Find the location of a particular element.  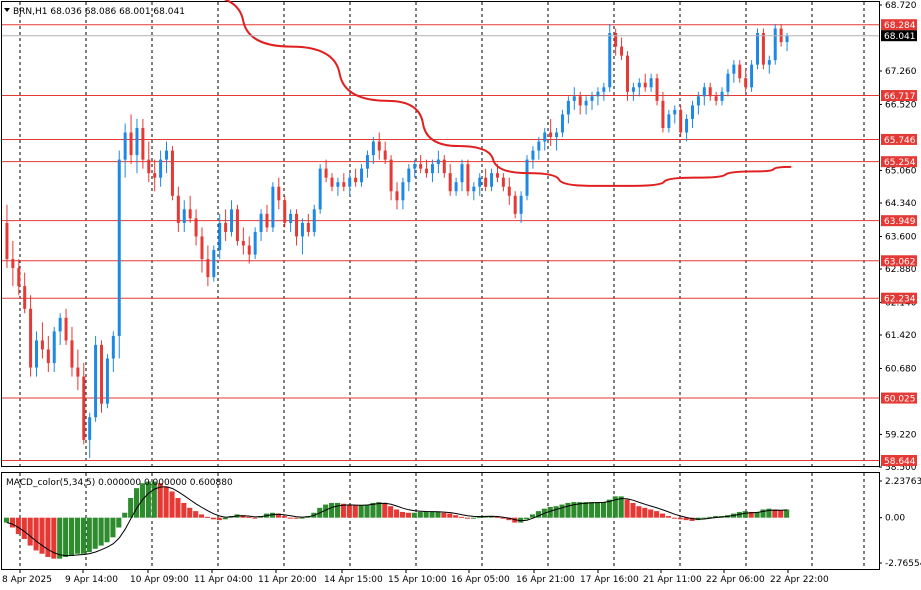

chevron-down-icon is located at coordinates (7, 10).